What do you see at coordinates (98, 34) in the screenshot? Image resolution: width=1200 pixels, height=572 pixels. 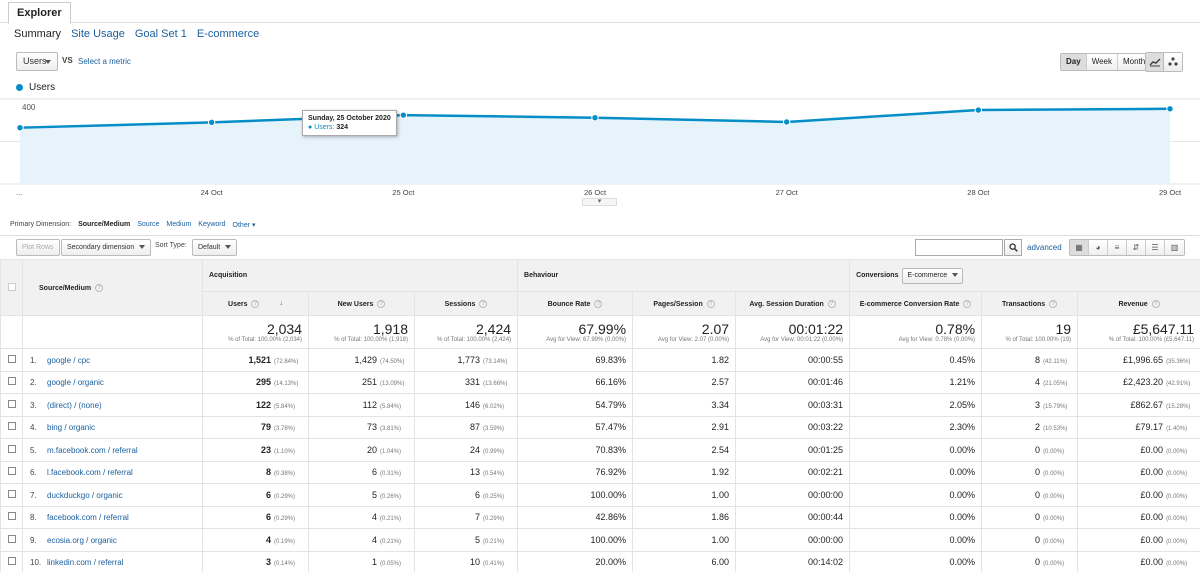 I see `subtab-site-usage: Site Usage` at bounding box center [98, 34].